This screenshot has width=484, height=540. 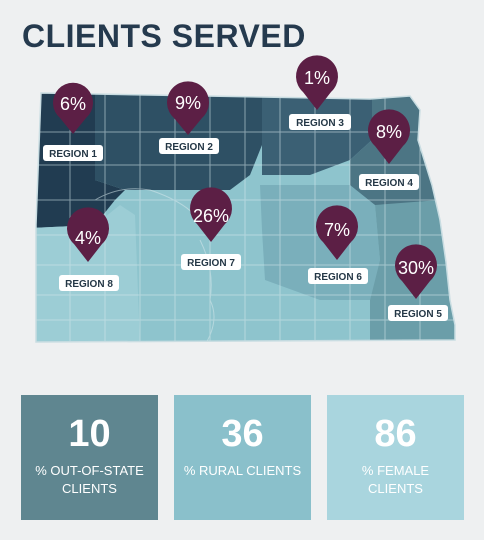 I want to click on region-name: REGION 3, so click(x=320, y=123).